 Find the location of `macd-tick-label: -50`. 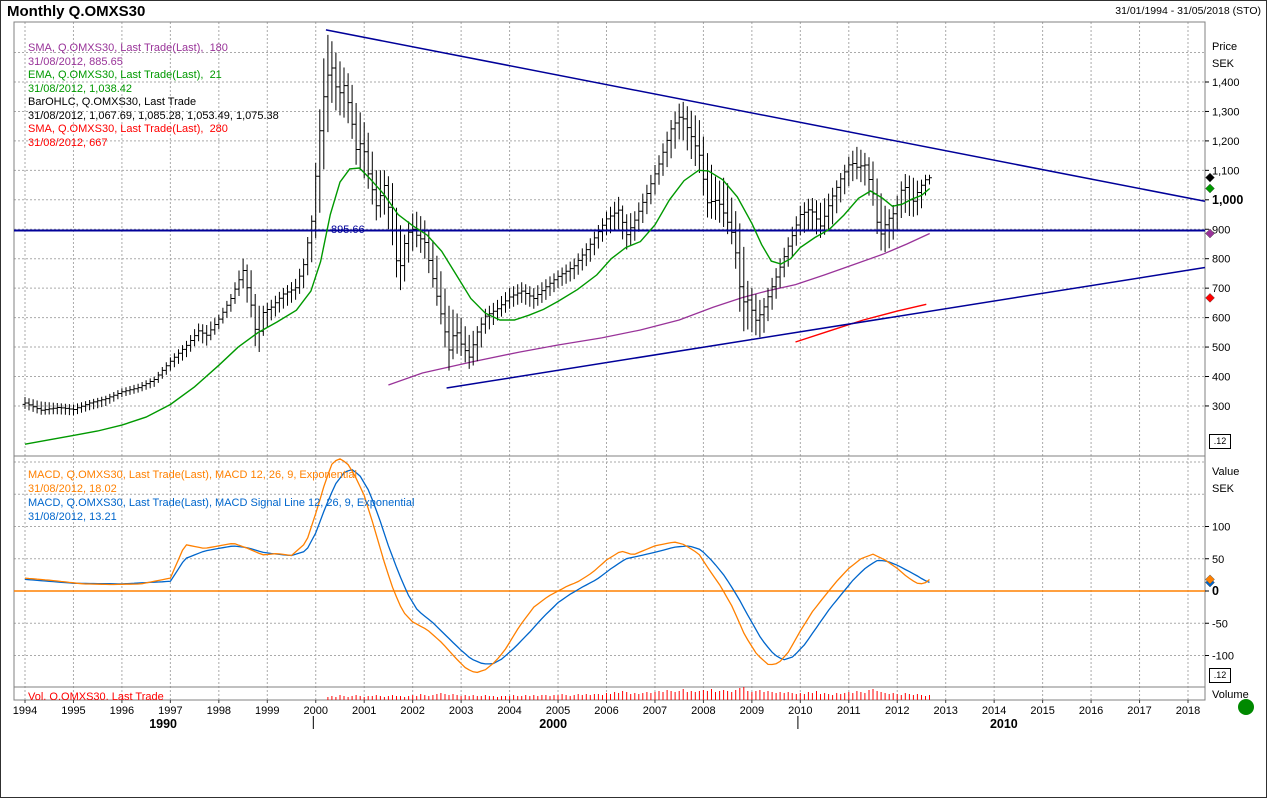

macd-tick-label: -50 is located at coordinates (1220, 624).